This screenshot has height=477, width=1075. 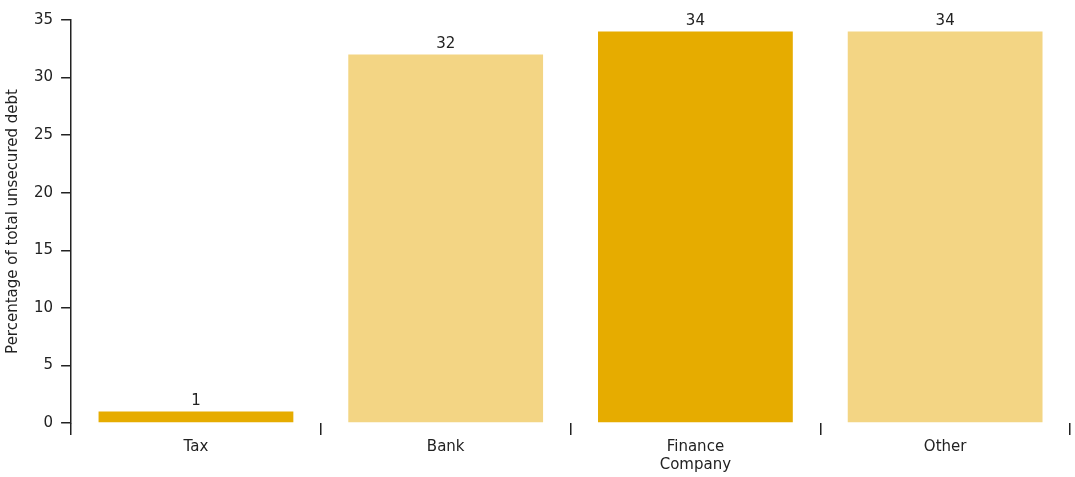 What do you see at coordinates (195, 445) in the screenshot?
I see `x-tick-label: Tax` at bounding box center [195, 445].